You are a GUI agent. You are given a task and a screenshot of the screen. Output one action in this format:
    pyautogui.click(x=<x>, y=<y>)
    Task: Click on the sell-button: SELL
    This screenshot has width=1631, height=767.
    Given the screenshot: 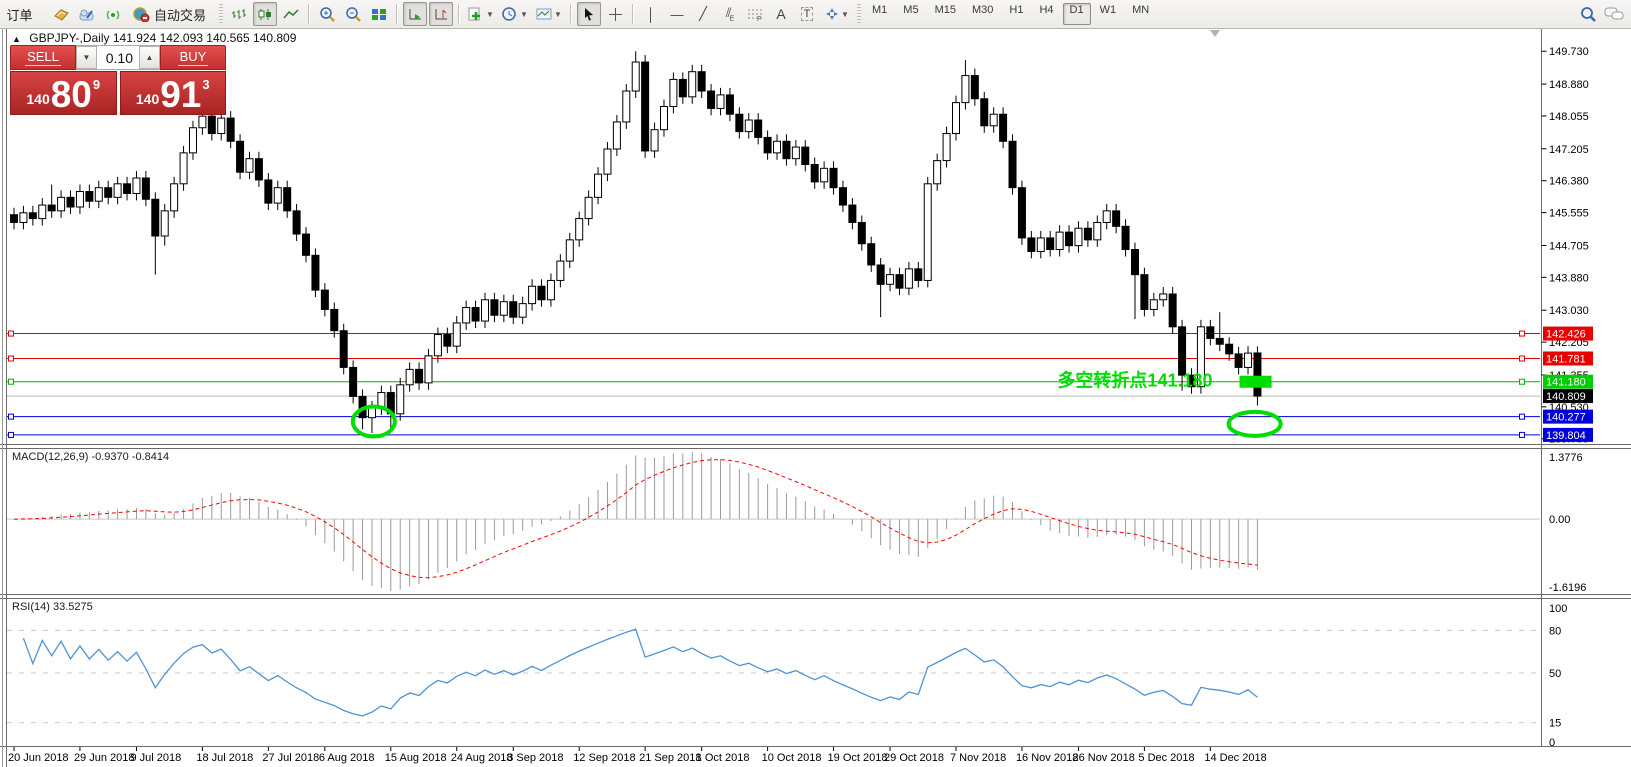 What is the action you would take?
    pyautogui.click(x=43, y=57)
    